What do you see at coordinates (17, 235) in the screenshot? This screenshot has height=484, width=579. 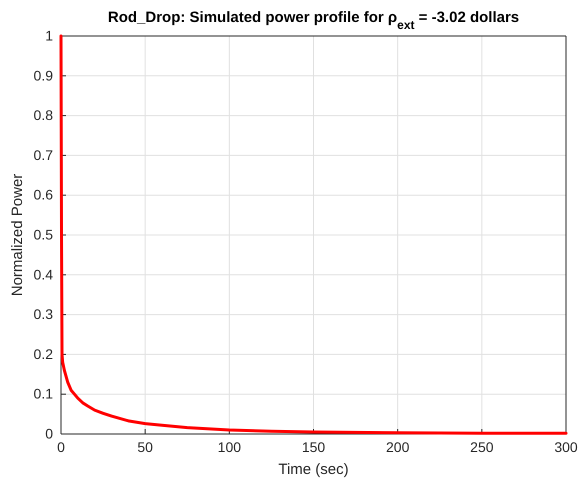 I see `y-axis-title: Normalized Power` at bounding box center [17, 235].